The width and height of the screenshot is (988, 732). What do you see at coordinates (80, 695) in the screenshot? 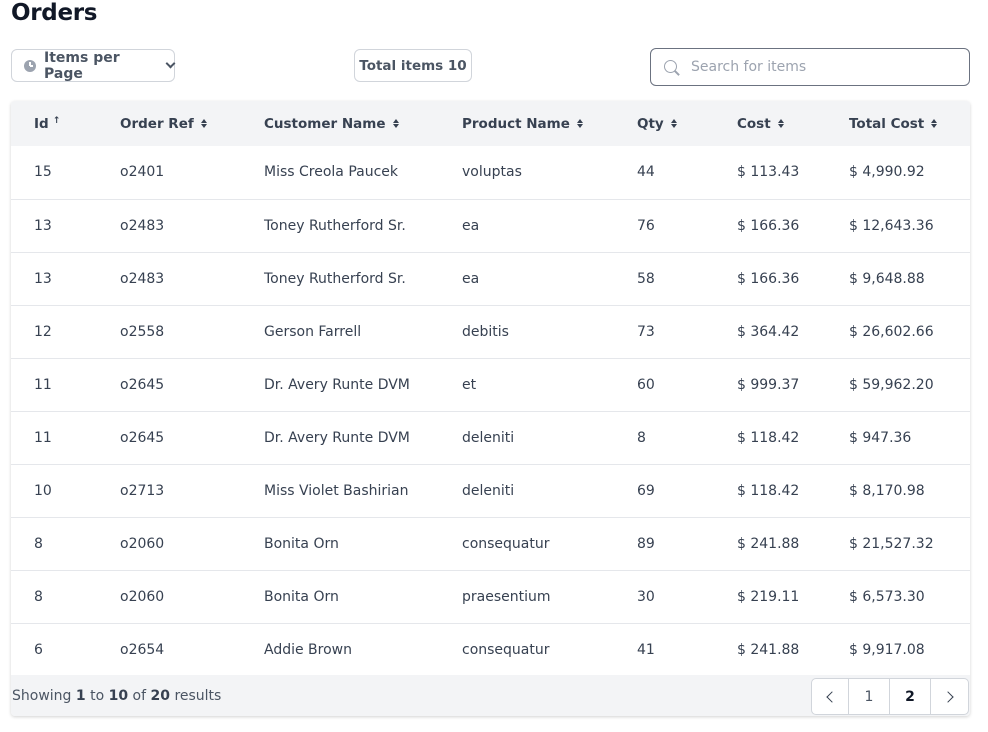
I see `results-from: 1` at bounding box center [80, 695].